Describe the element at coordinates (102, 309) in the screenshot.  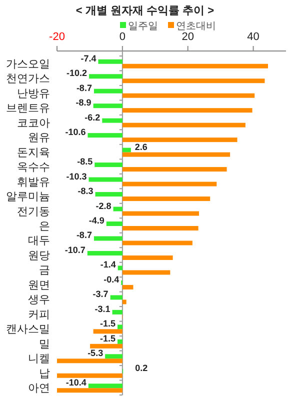
I see `data-label: -3.1` at that location.